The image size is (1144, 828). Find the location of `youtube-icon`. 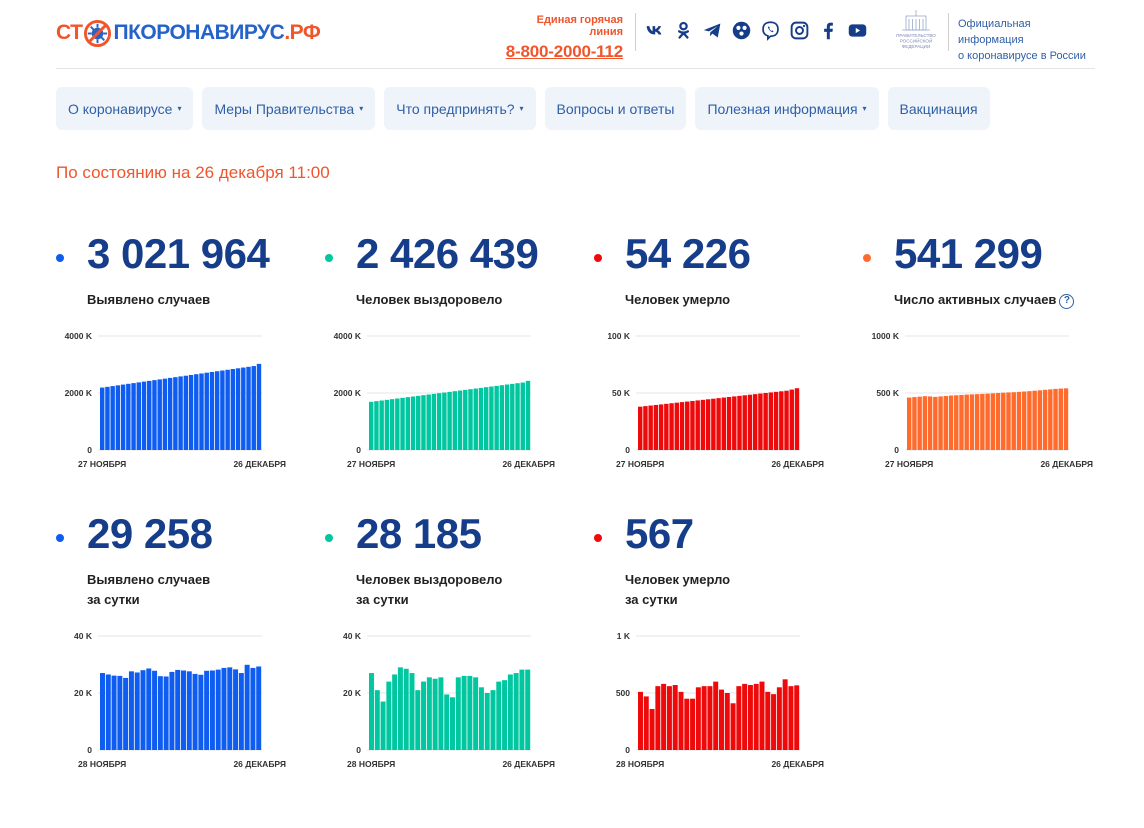

youtube-icon is located at coordinates (857, 30).